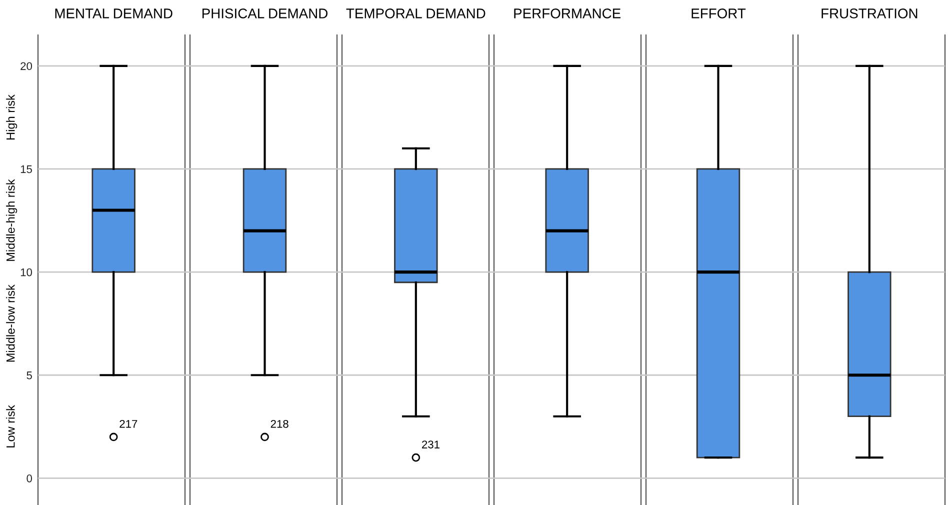 The height and width of the screenshot is (505, 950). I want to click on y-tick-label: 20, so click(26, 66).